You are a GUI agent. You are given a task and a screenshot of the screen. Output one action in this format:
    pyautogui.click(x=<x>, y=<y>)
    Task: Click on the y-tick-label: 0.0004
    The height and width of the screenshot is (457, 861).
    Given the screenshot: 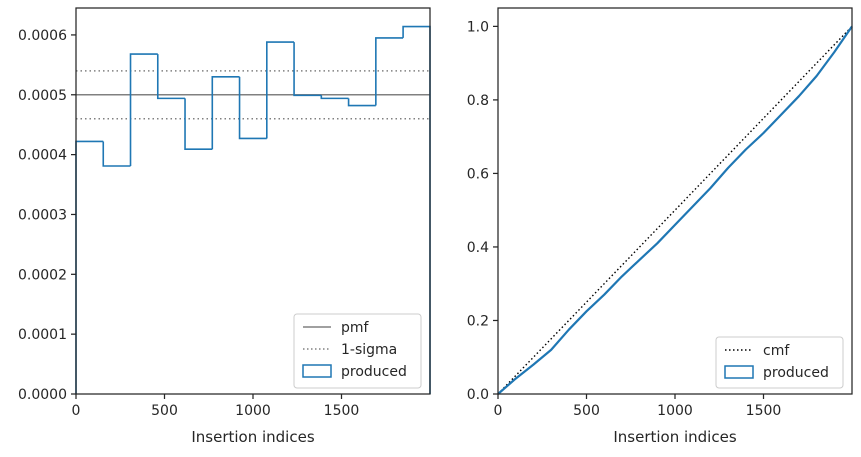 What is the action you would take?
    pyautogui.click(x=42, y=156)
    